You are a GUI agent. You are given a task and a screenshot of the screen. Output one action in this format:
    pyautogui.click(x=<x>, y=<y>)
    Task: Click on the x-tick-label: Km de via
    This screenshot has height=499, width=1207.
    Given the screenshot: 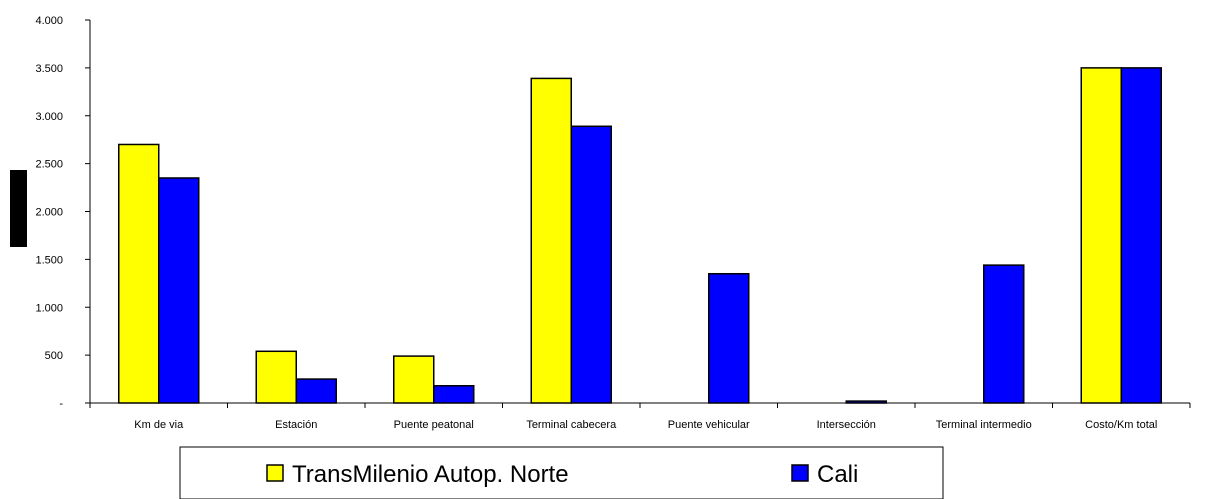 What is the action you would take?
    pyautogui.click(x=159, y=425)
    